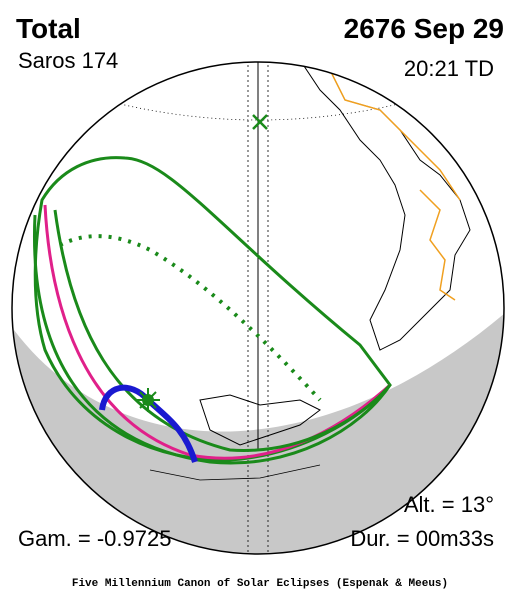 The image size is (520, 600). Describe the element at coordinates (424, 28) in the screenshot. I see `date: 2676 Sep 29` at that location.